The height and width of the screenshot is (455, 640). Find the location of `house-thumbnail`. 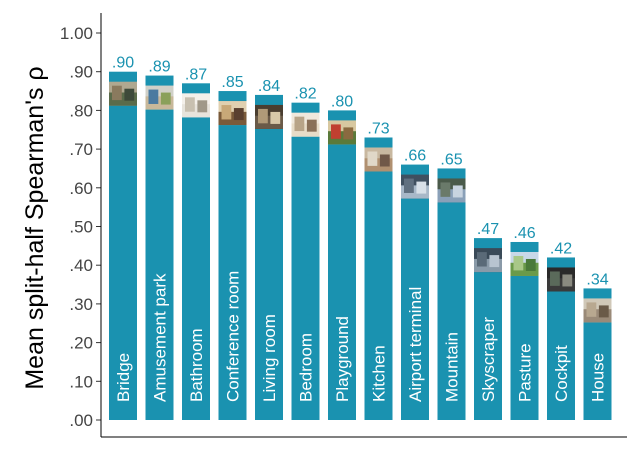

house-thumbnail is located at coordinates (597, 310).